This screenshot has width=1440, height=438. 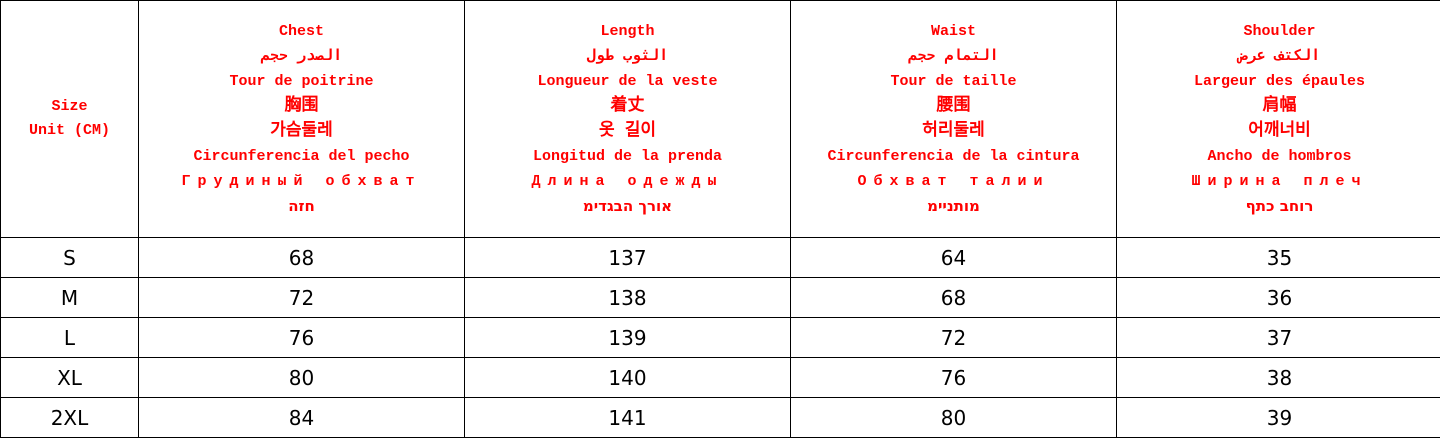 What do you see at coordinates (70, 258) in the screenshot?
I see `size-cell: S` at bounding box center [70, 258].